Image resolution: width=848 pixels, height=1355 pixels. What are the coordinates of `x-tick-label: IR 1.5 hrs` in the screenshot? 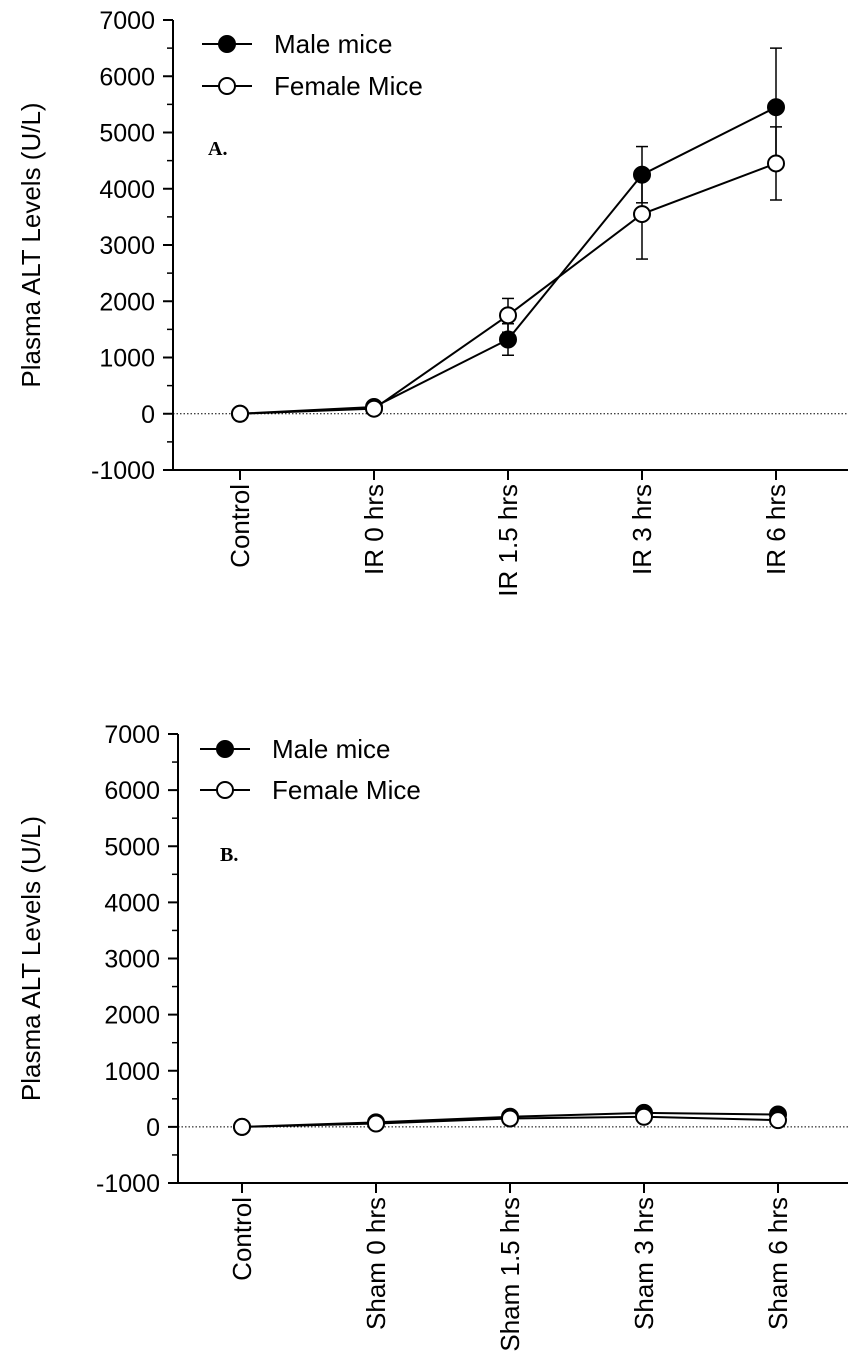 It's located at (508, 540).